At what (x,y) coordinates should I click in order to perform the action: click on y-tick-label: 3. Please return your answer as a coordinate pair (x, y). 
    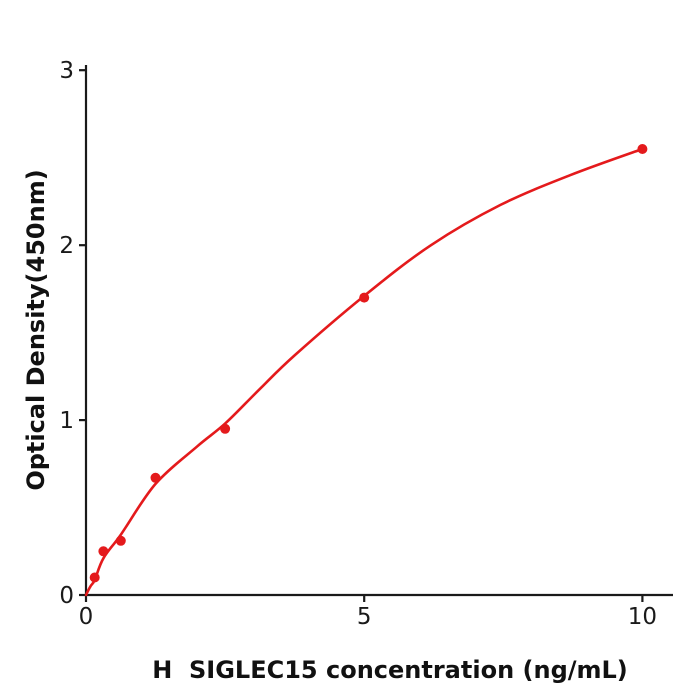
    Looking at the image, I should click on (66, 71).